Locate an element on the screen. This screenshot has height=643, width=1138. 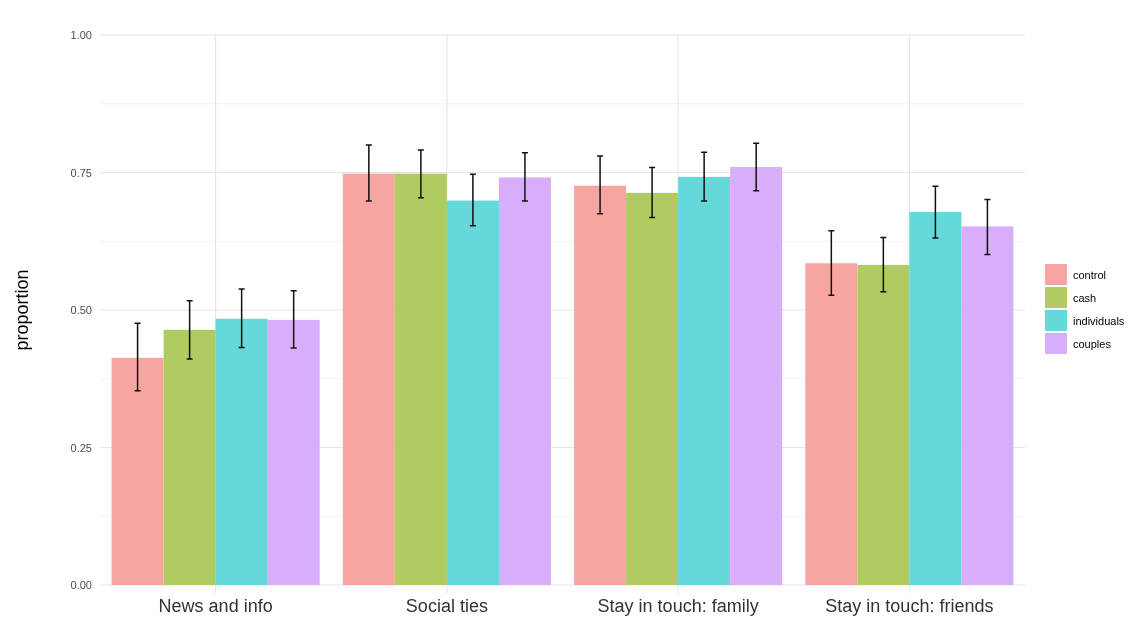
legend-label: cash is located at coordinates (1085, 298).